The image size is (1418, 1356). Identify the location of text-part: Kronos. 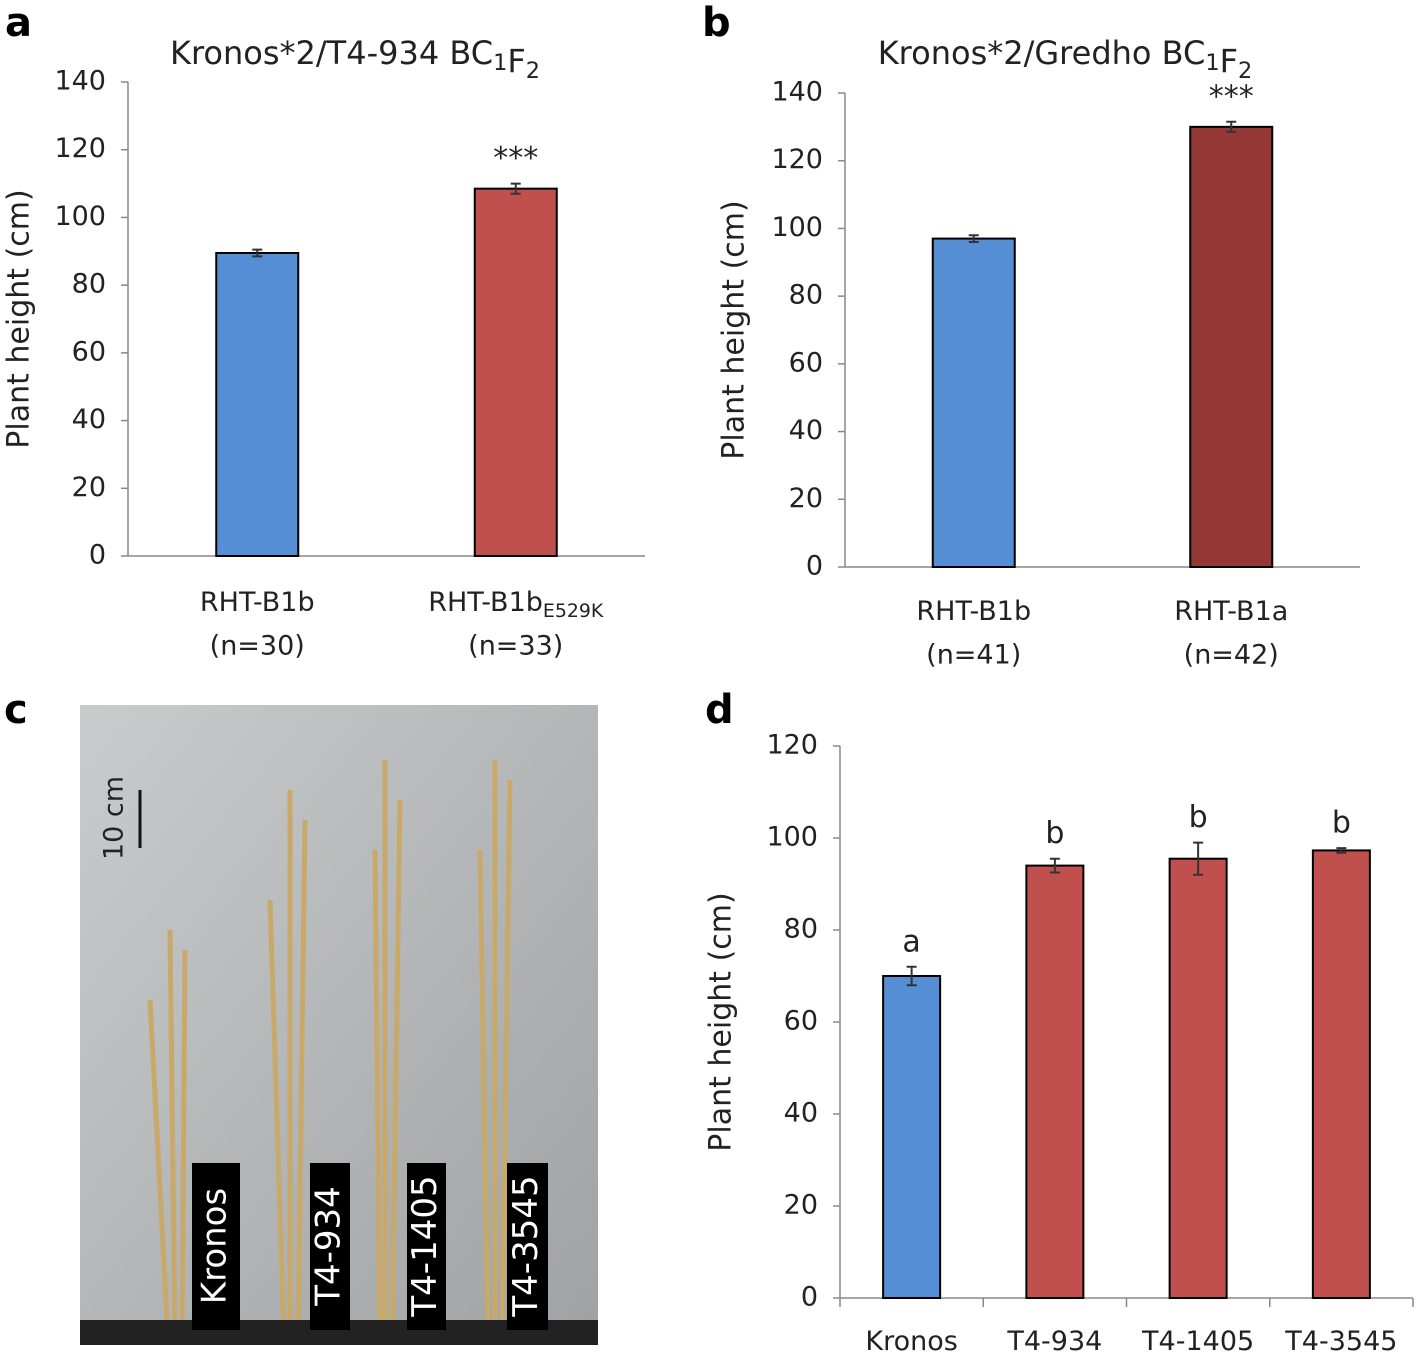
(911, 1341).